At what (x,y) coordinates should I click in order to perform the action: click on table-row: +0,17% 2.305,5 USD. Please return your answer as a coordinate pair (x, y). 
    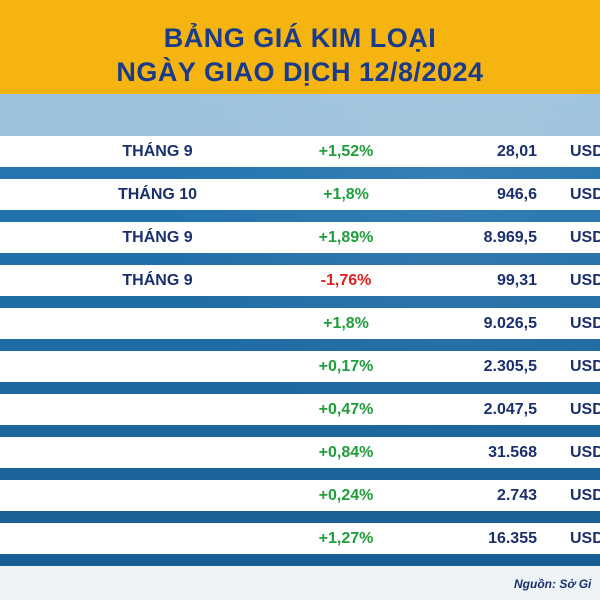
    Looking at the image, I should click on (300, 366).